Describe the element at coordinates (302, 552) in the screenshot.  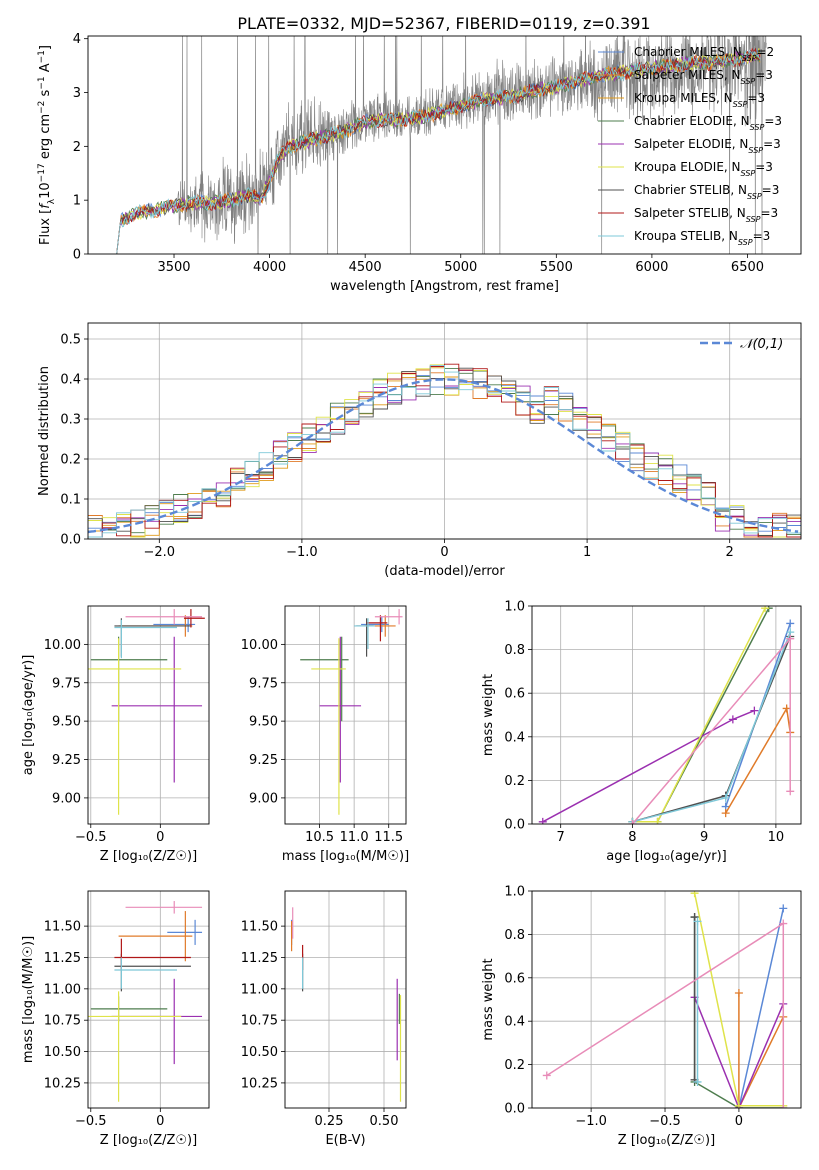
I see `x-tick-label: −1.0` at that location.